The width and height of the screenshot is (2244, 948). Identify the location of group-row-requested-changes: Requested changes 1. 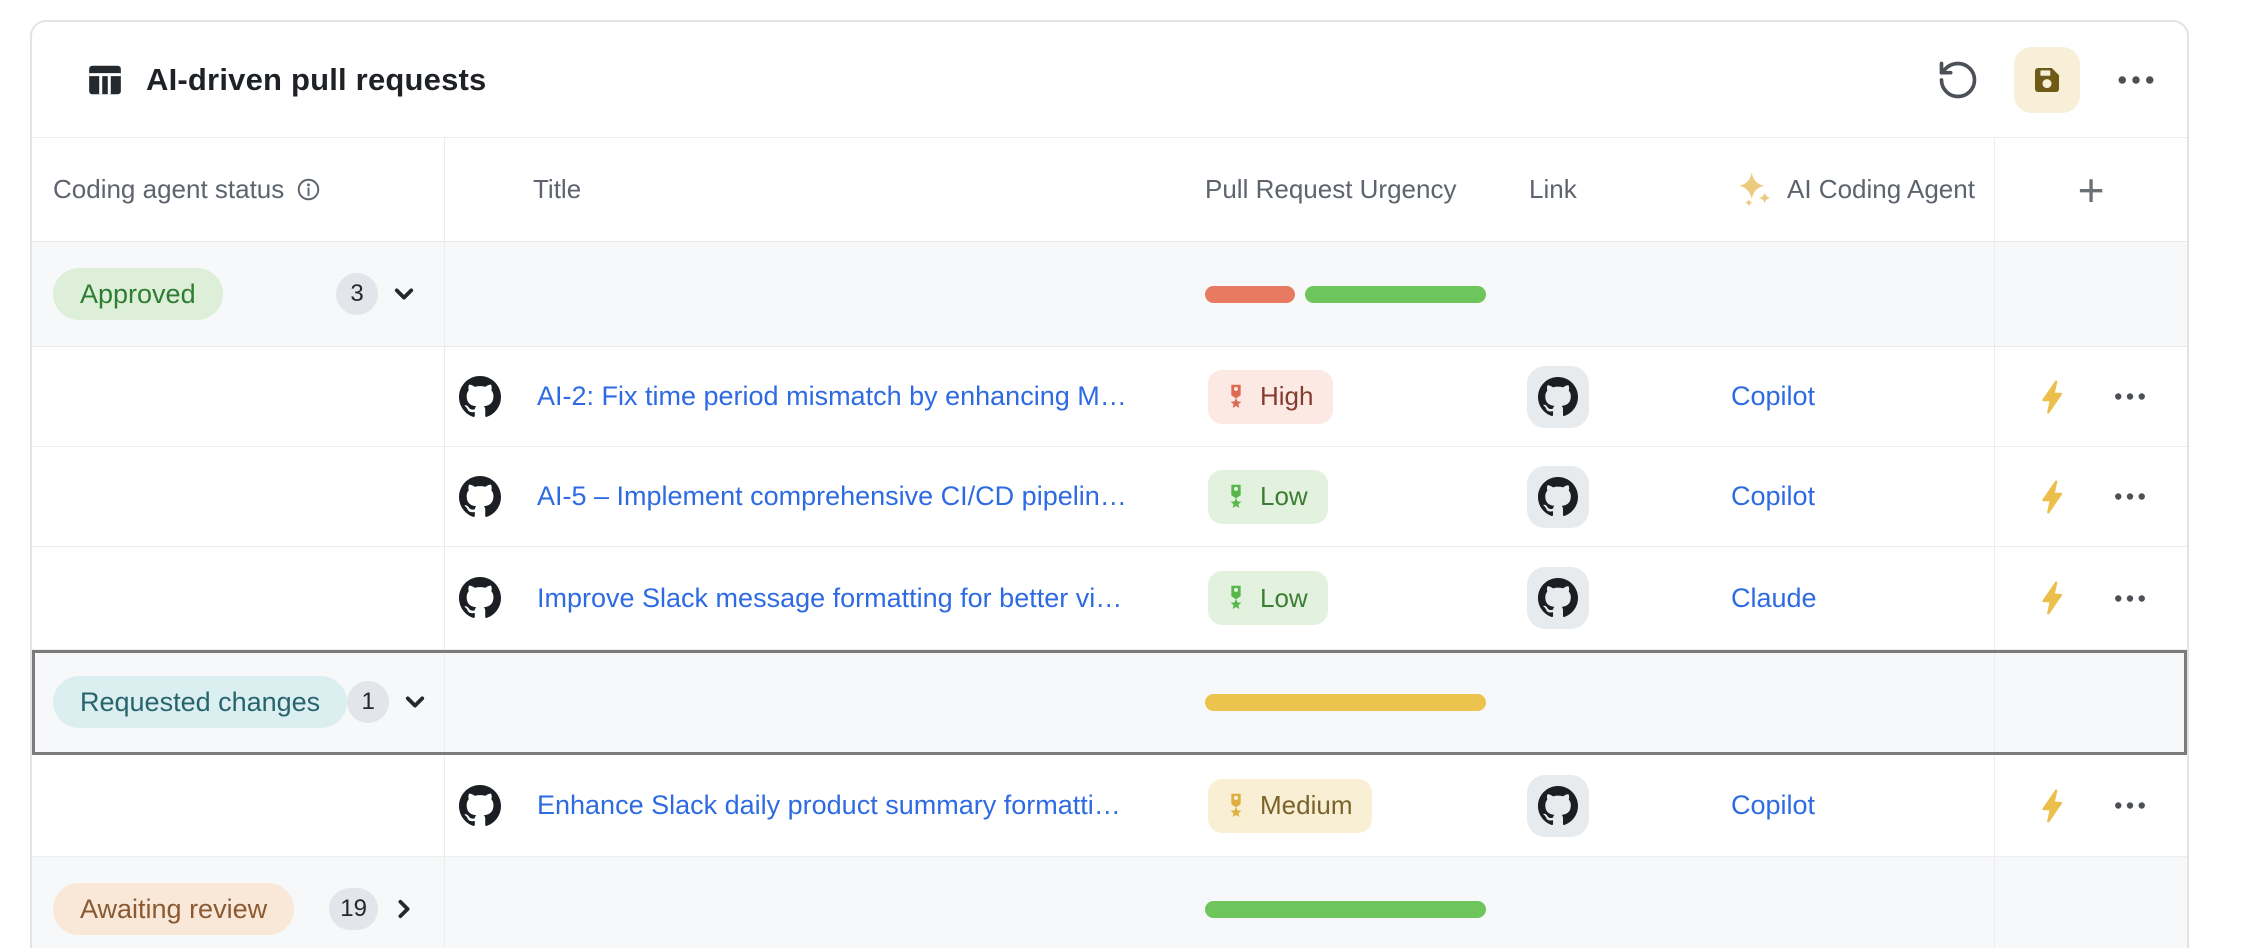
(1109, 702).